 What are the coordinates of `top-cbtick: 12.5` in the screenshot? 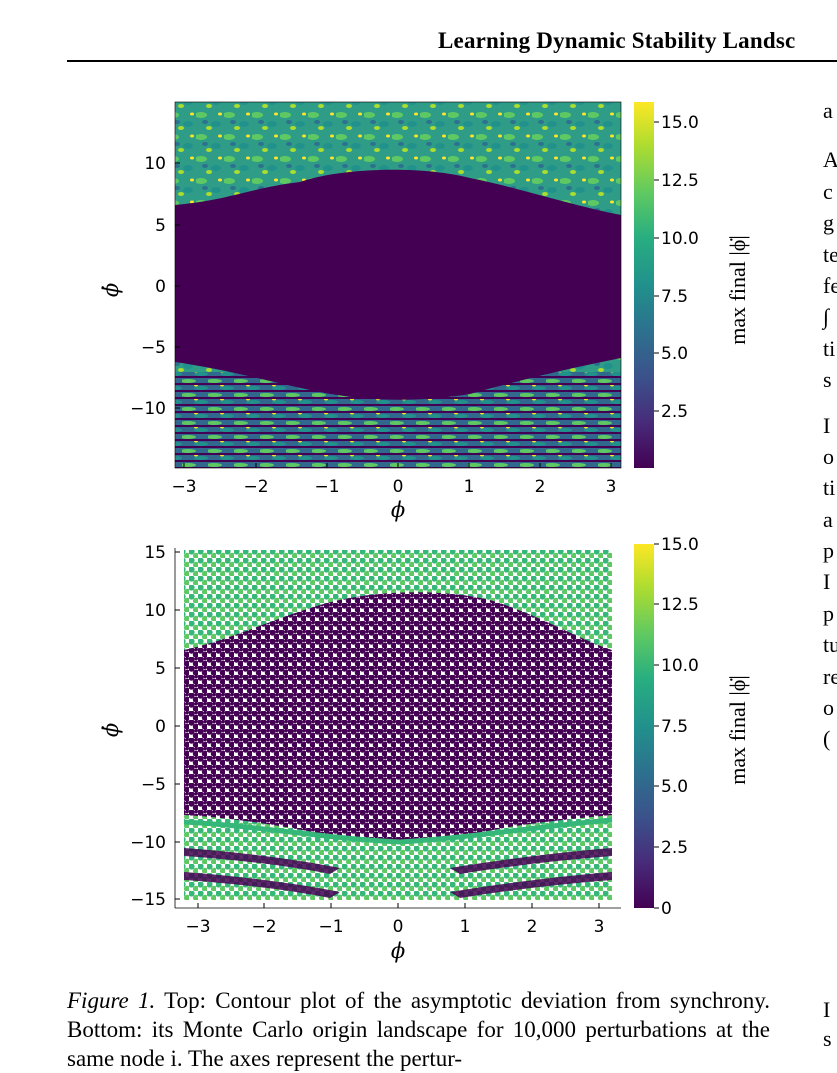 It's located at (680, 181).